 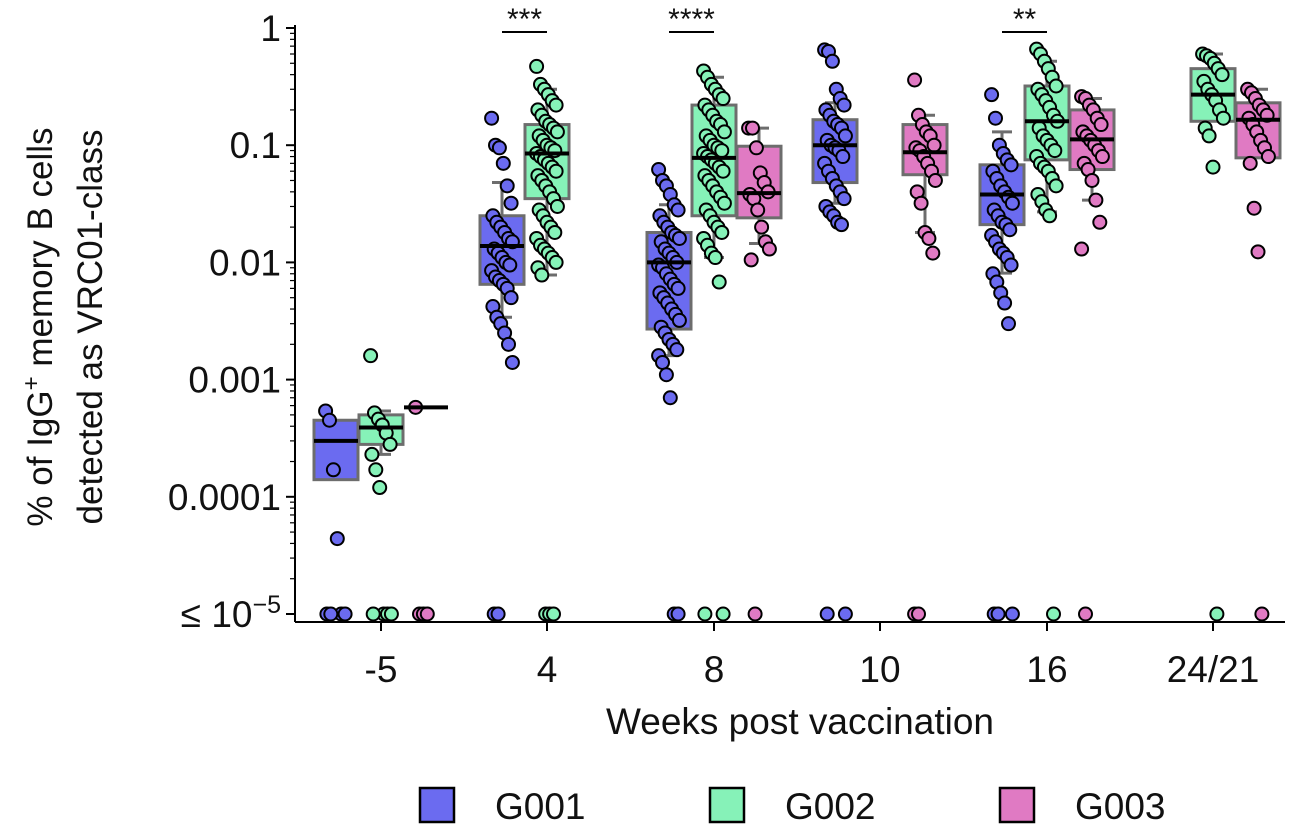 I want to click on y-tick-label: 1, so click(x=270, y=28).